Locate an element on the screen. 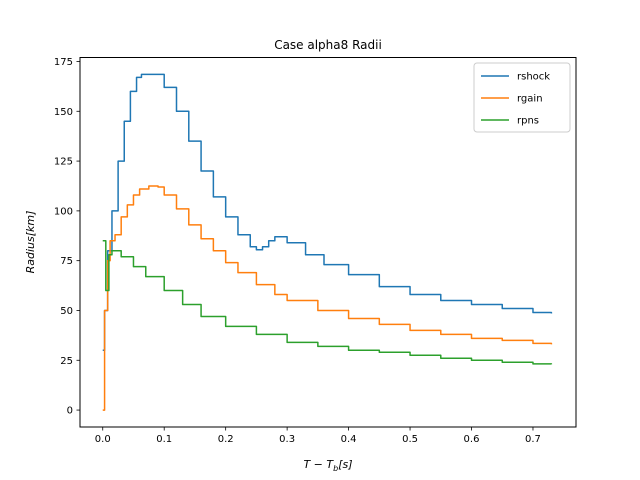 This screenshot has width=640, height=480. y-axis-ticks: 0 25 50 75 100 125 150 175 is located at coordinates (67, 237).